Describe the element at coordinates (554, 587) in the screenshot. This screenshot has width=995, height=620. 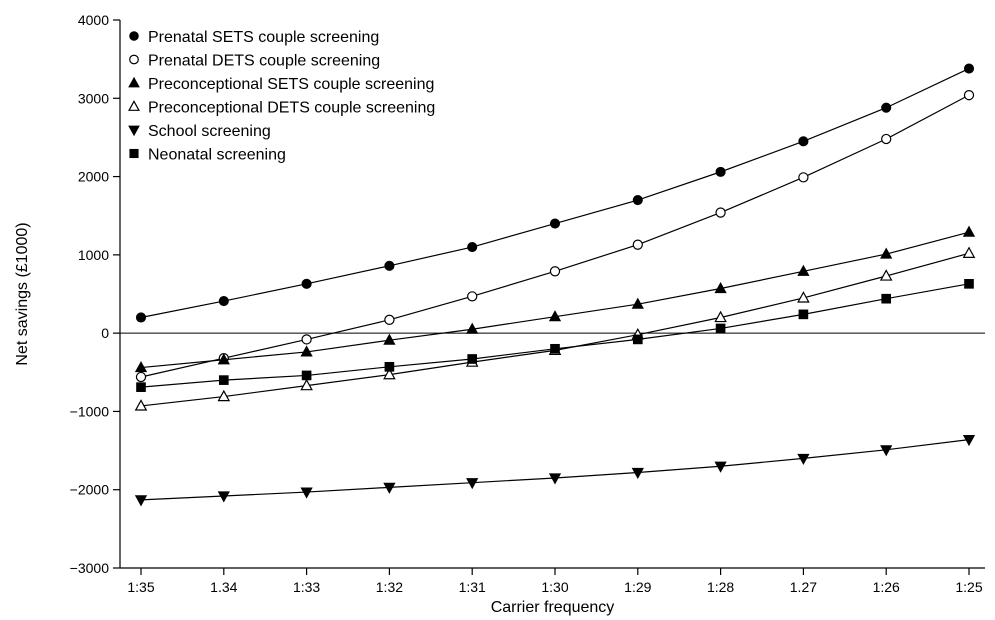
I see `x-tick-label: 1:30` at that location.